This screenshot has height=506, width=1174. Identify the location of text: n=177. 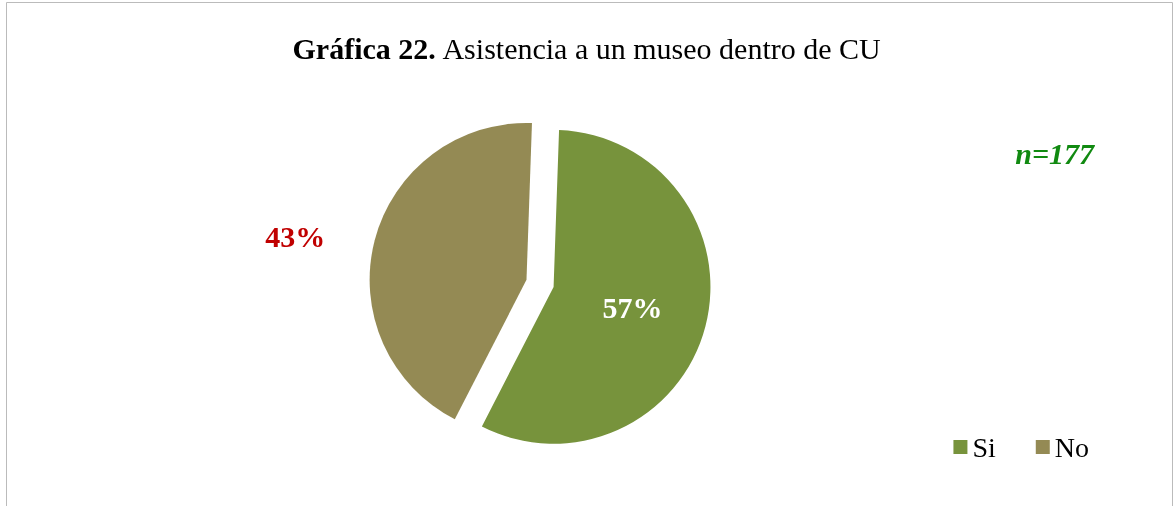
(1055, 153).